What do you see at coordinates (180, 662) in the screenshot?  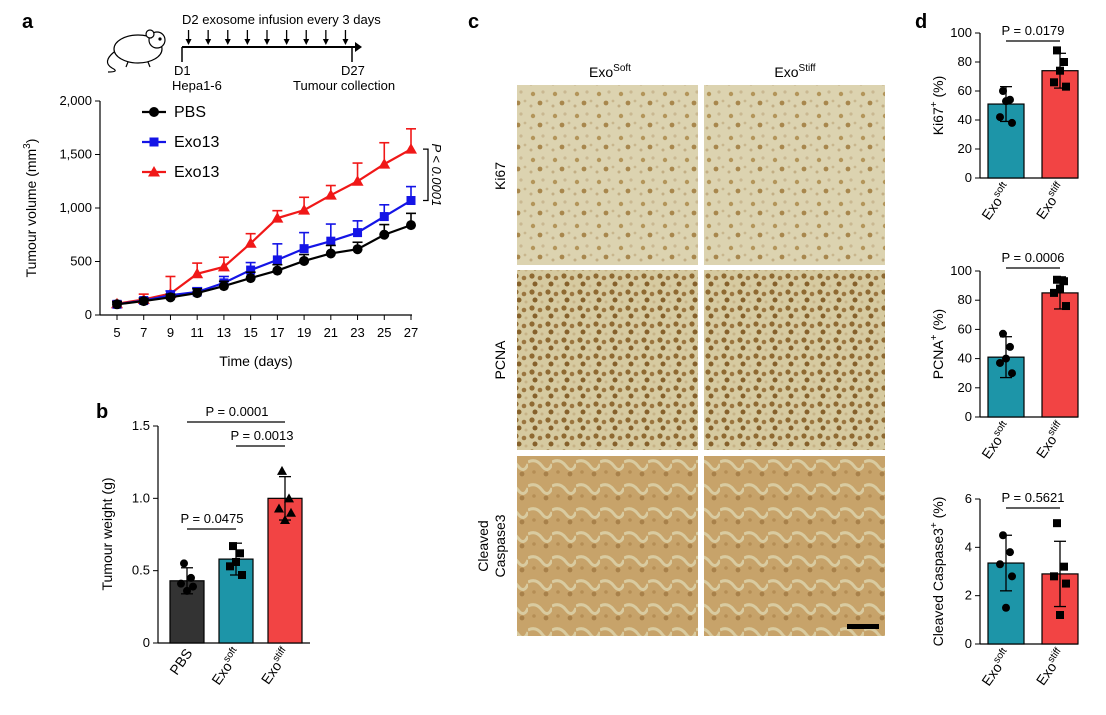 I see `x-tick-label: PBS` at bounding box center [180, 662].